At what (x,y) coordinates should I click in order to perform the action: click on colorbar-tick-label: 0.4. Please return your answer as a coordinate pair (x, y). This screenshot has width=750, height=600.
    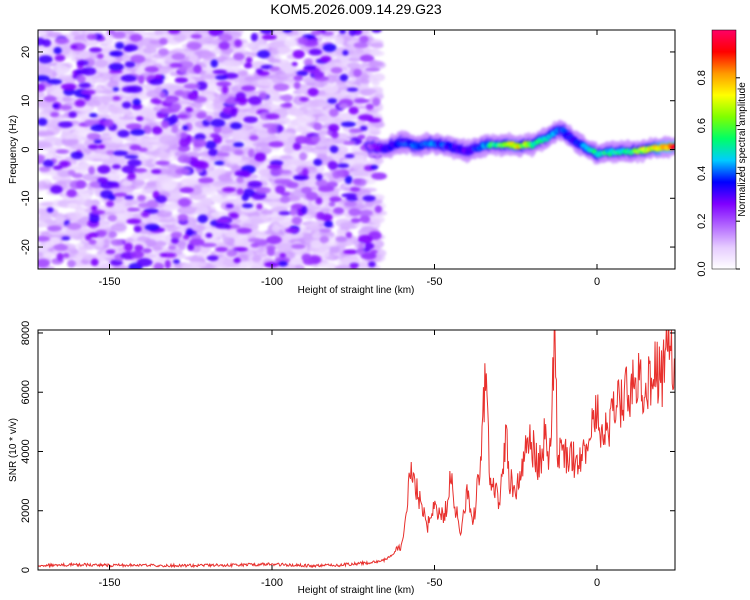
    Looking at the image, I should click on (702, 173).